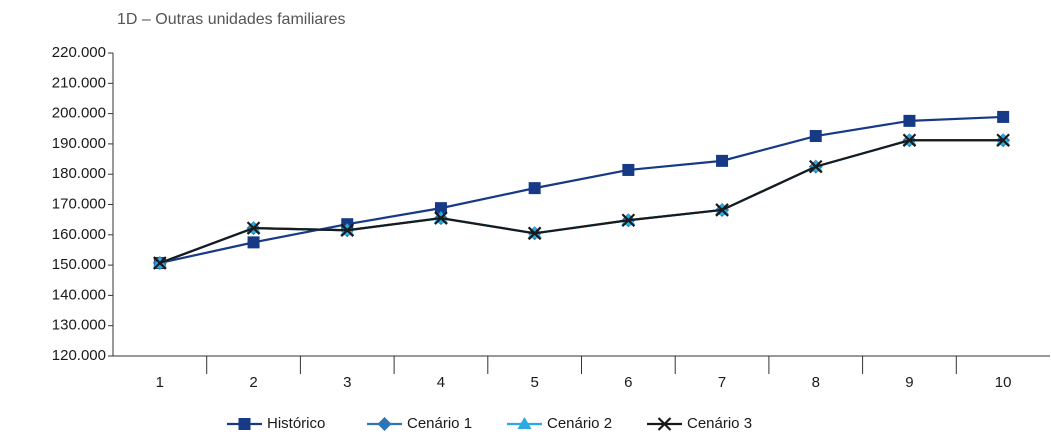  Describe the element at coordinates (253, 382) in the screenshot. I see `x-tick-label: 2` at that location.